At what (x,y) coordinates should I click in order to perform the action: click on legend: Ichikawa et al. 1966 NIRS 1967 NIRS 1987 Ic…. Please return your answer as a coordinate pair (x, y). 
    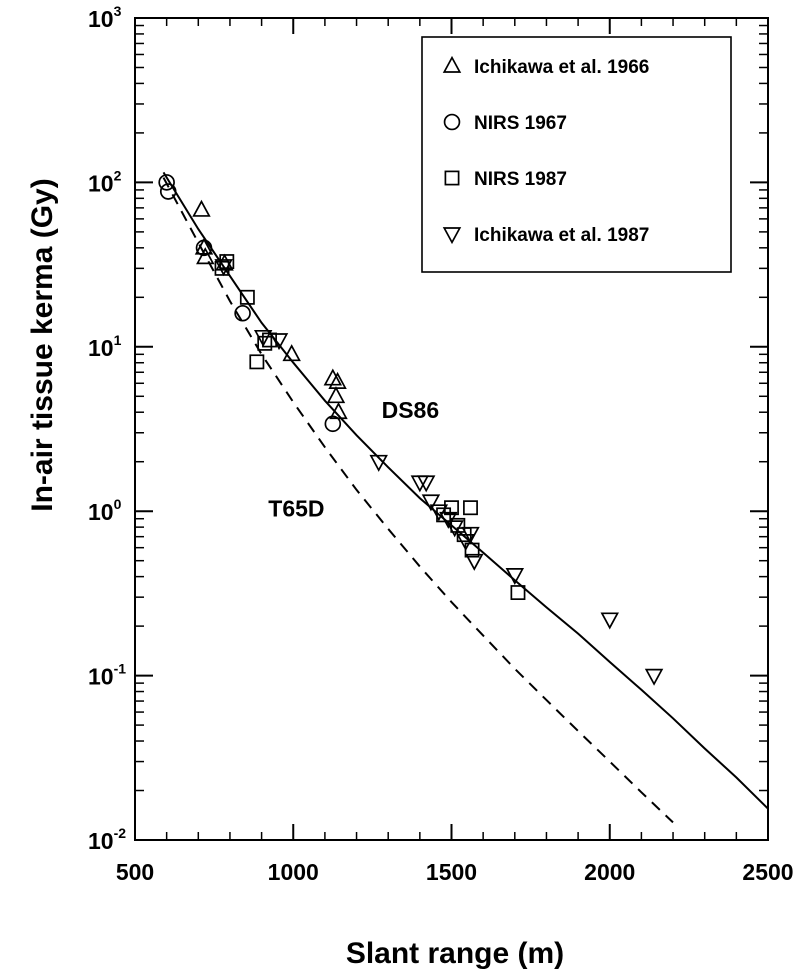
    Looking at the image, I should click on (576, 154).